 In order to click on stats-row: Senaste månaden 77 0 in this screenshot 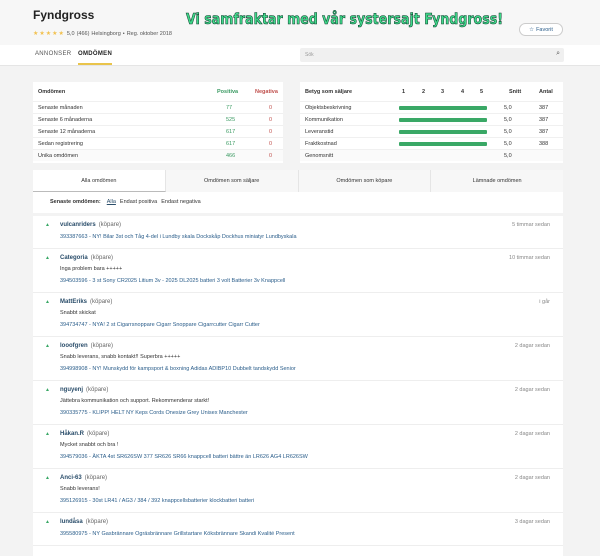, I will do `click(158, 107)`.